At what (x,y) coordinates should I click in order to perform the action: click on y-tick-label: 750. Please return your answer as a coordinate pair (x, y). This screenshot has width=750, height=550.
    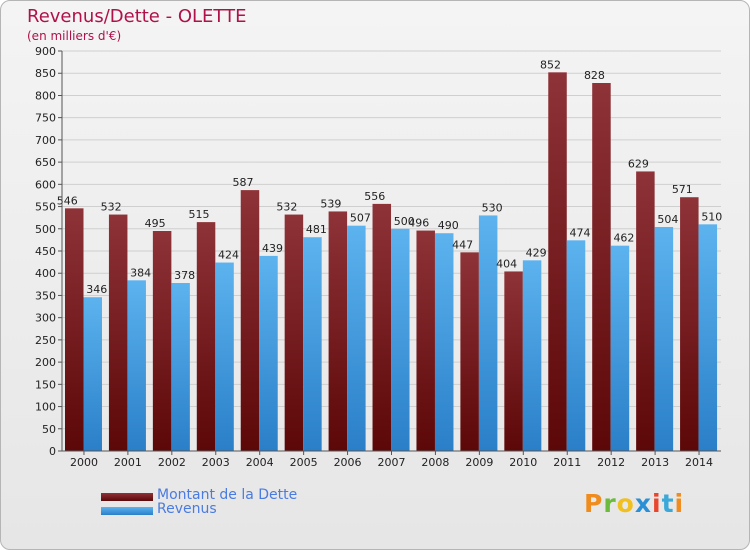
    Looking at the image, I should click on (45, 118).